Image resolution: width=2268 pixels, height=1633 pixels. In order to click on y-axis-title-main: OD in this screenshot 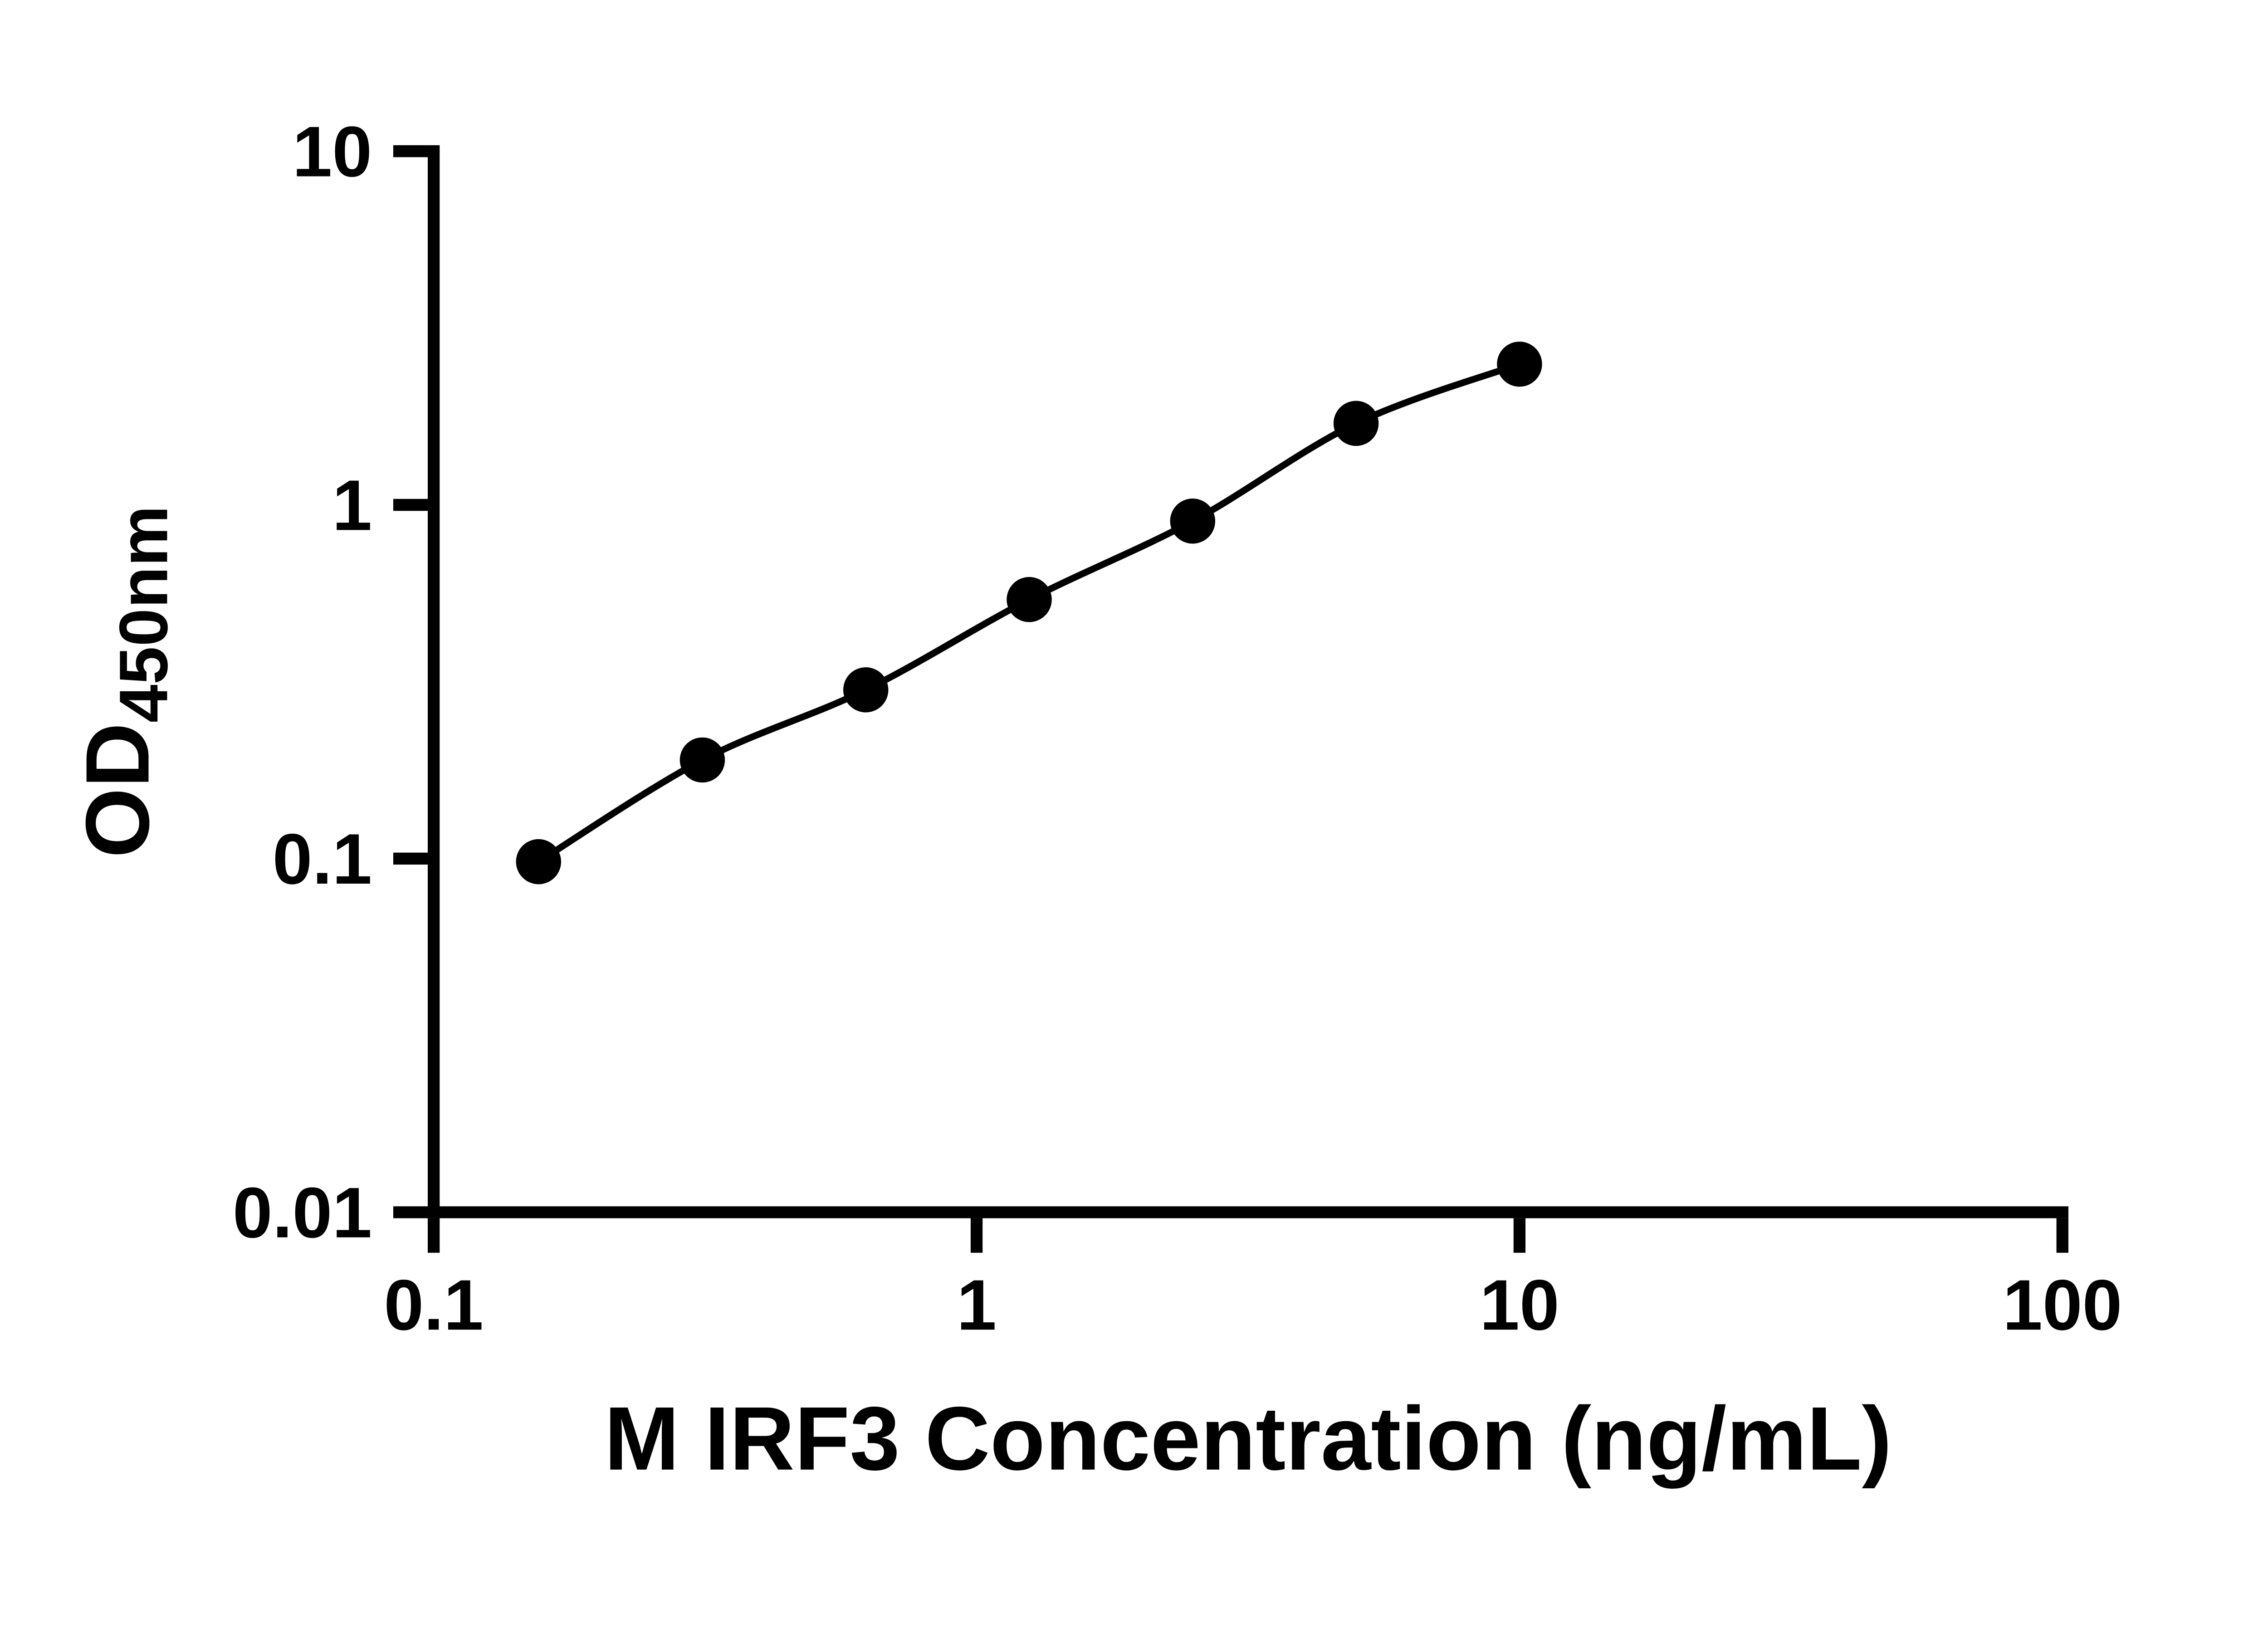, I will do `click(118, 790)`.